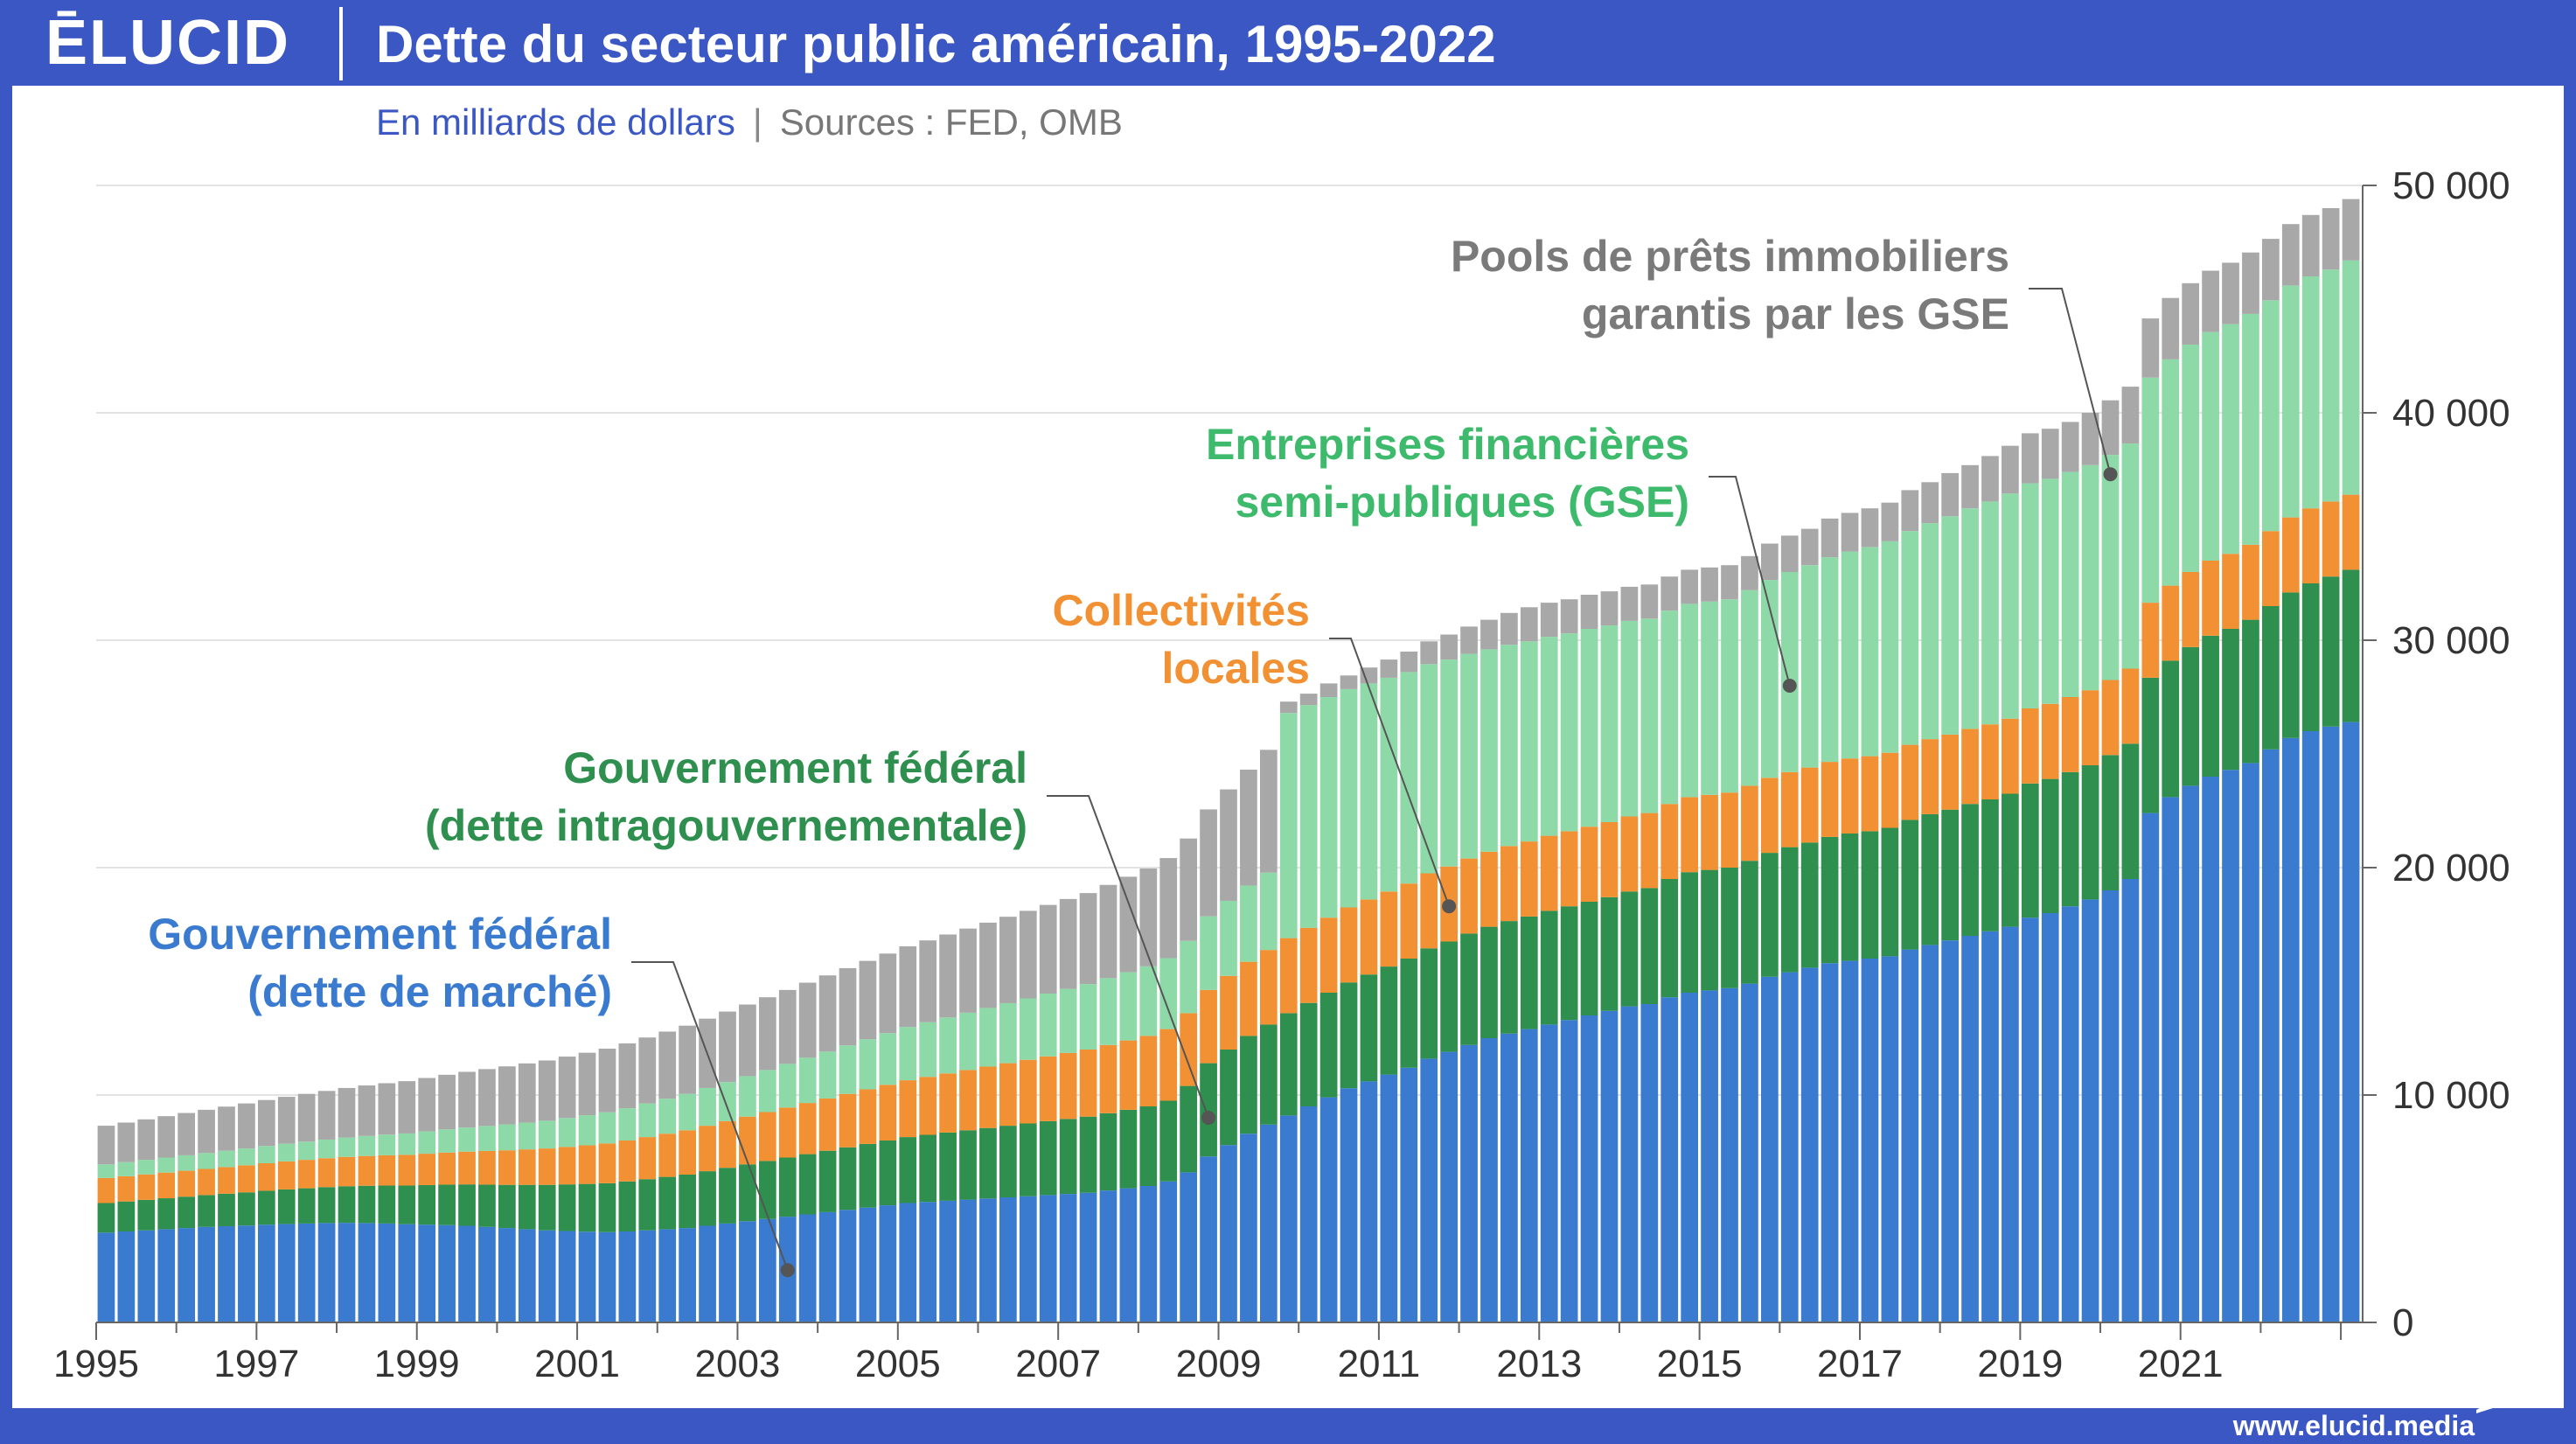 The height and width of the screenshot is (1444, 2576). Describe the element at coordinates (1462, 503) in the screenshot. I see `annotation-gse-line: semi-publiques (GSE)` at that location.